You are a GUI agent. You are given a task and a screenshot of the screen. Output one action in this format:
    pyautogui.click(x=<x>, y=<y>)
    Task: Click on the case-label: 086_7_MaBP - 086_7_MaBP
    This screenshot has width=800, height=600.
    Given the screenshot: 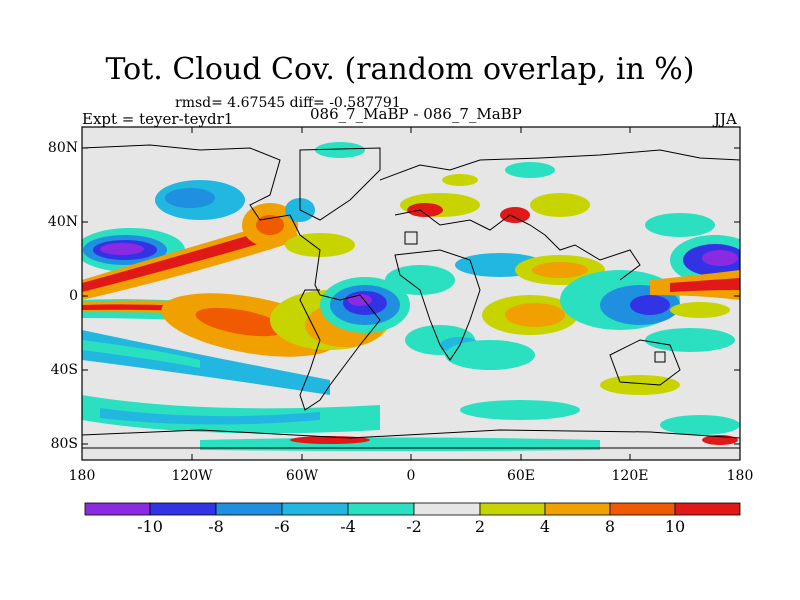 What is the action you would take?
    pyautogui.click(x=416, y=114)
    